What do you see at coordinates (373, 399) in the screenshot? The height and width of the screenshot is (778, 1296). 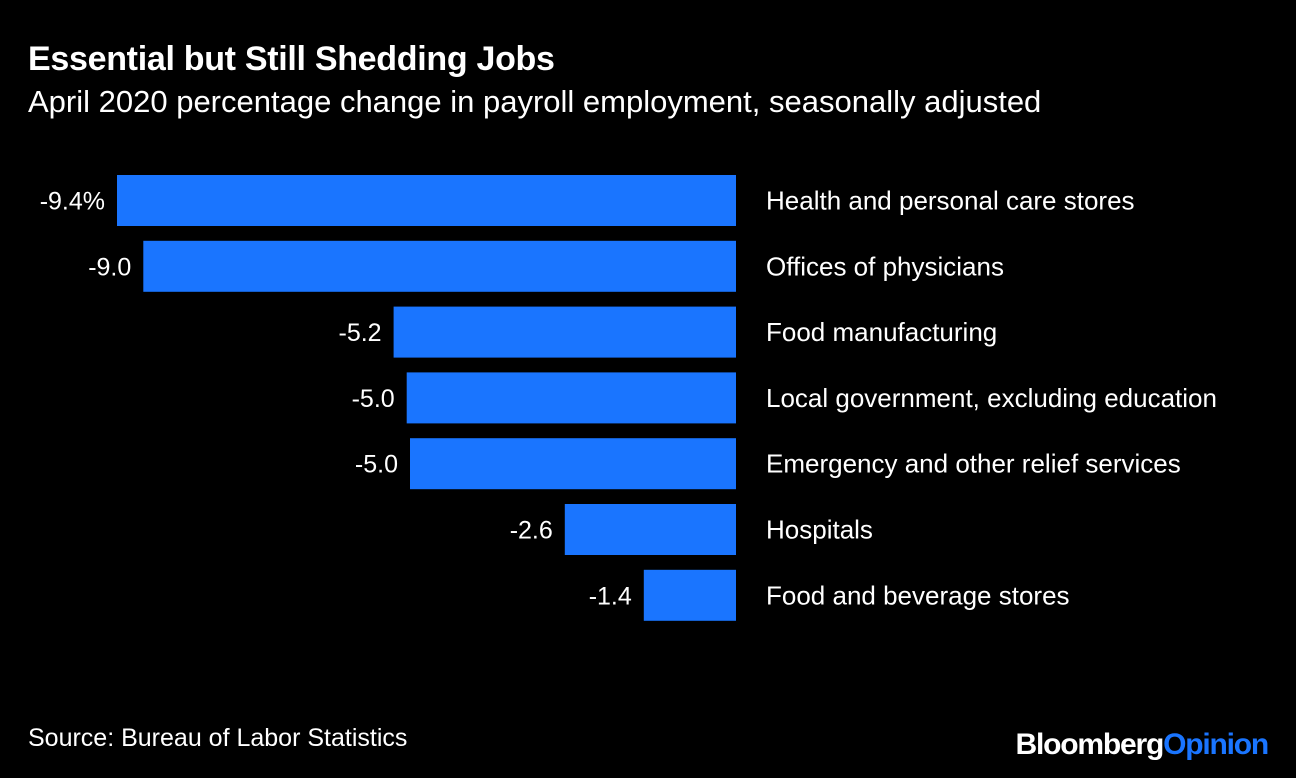 I see `value-label-4: -5.0` at bounding box center [373, 399].